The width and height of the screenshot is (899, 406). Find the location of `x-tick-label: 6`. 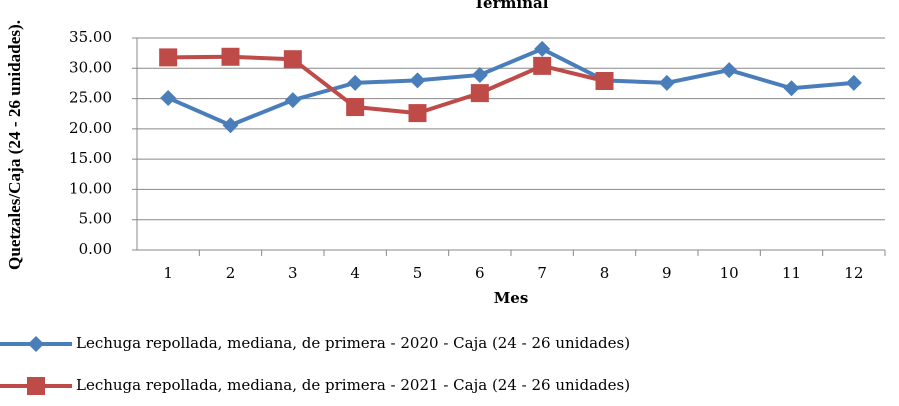

x-tick-label: 6 is located at coordinates (480, 273).